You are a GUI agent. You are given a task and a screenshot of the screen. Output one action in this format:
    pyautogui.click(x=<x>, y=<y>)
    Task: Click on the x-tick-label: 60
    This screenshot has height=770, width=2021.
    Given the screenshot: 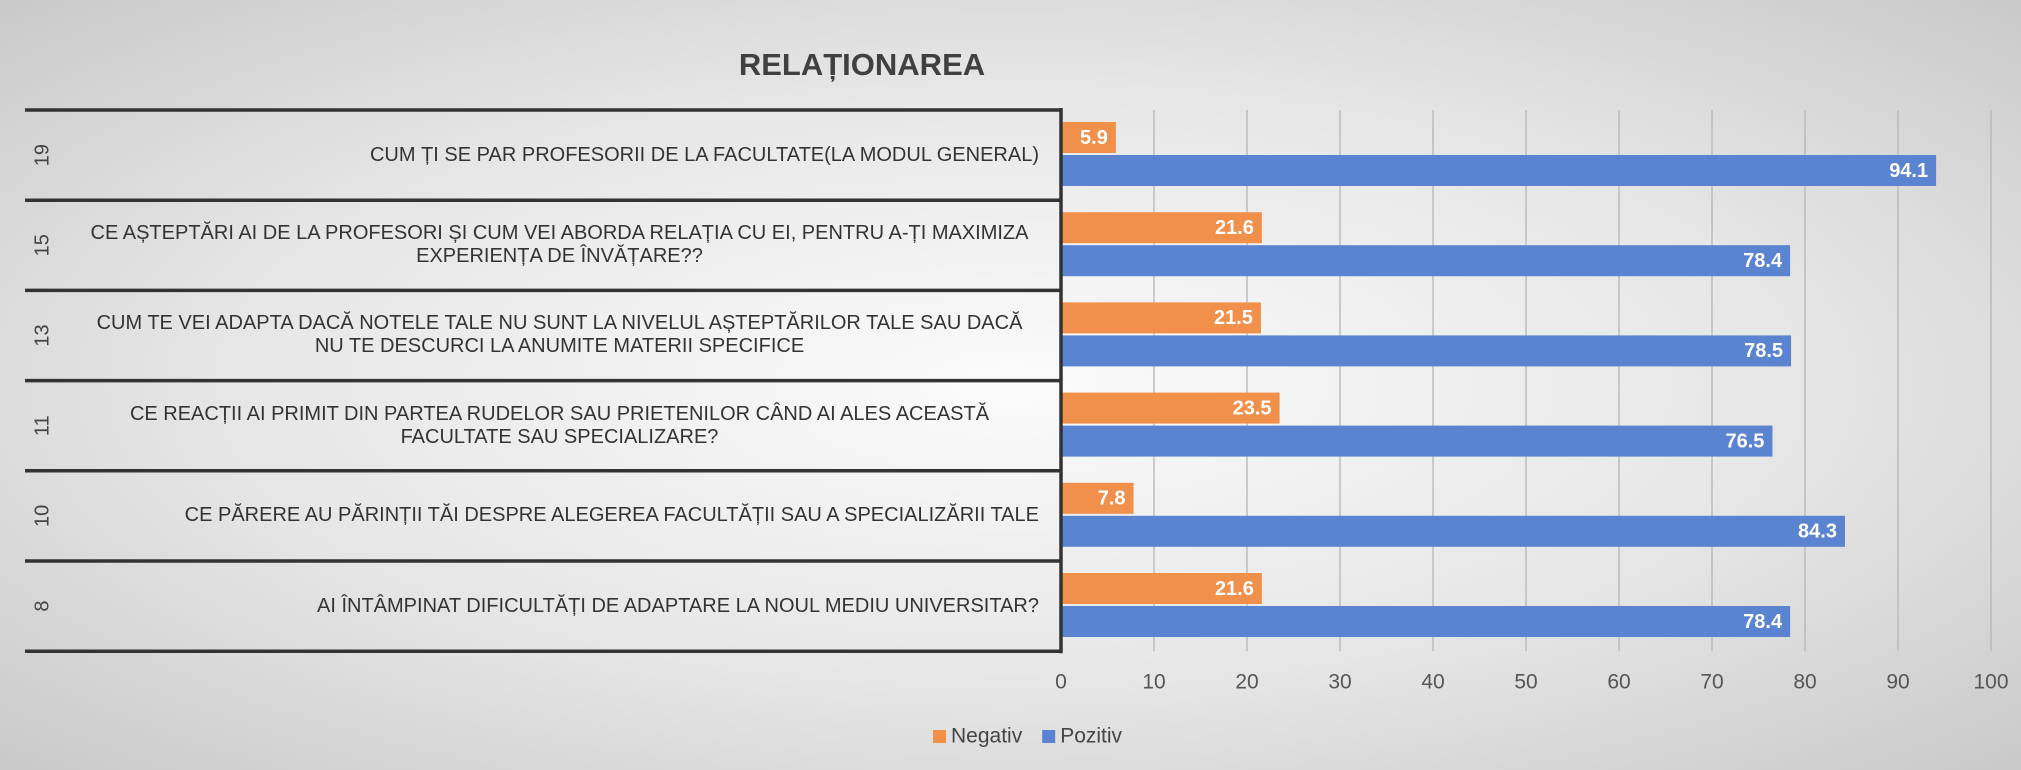 What is the action you would take?
    pyautogui.click(x=1618, y=682)
    